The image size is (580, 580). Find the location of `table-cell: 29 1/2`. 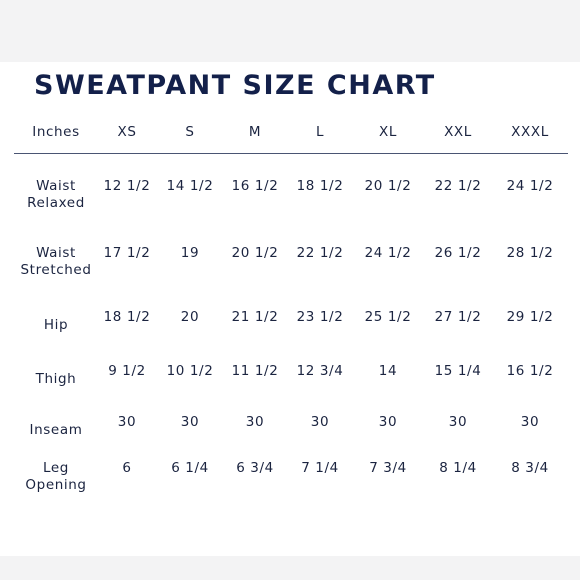

table-cell: 29 1/2 is located at coordinates (530, 317).